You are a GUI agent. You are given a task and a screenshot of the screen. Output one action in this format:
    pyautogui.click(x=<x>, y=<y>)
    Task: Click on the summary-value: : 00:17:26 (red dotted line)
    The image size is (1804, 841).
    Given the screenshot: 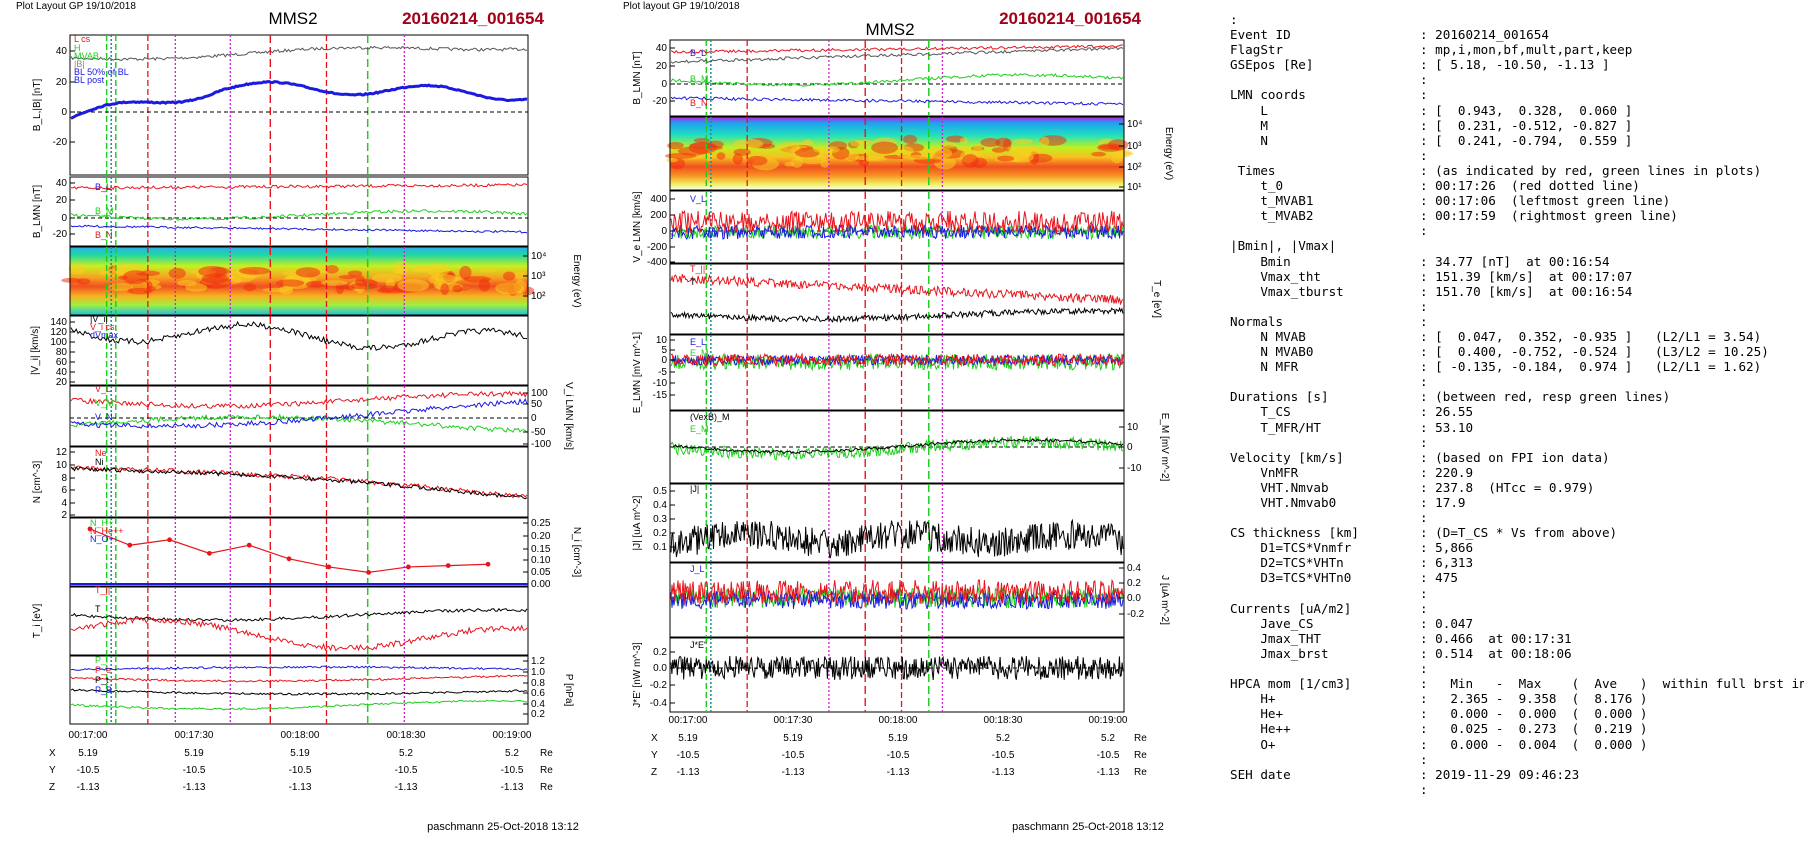 What is the action you would take?
    pyautogui.click(x=1530, y=186)
    